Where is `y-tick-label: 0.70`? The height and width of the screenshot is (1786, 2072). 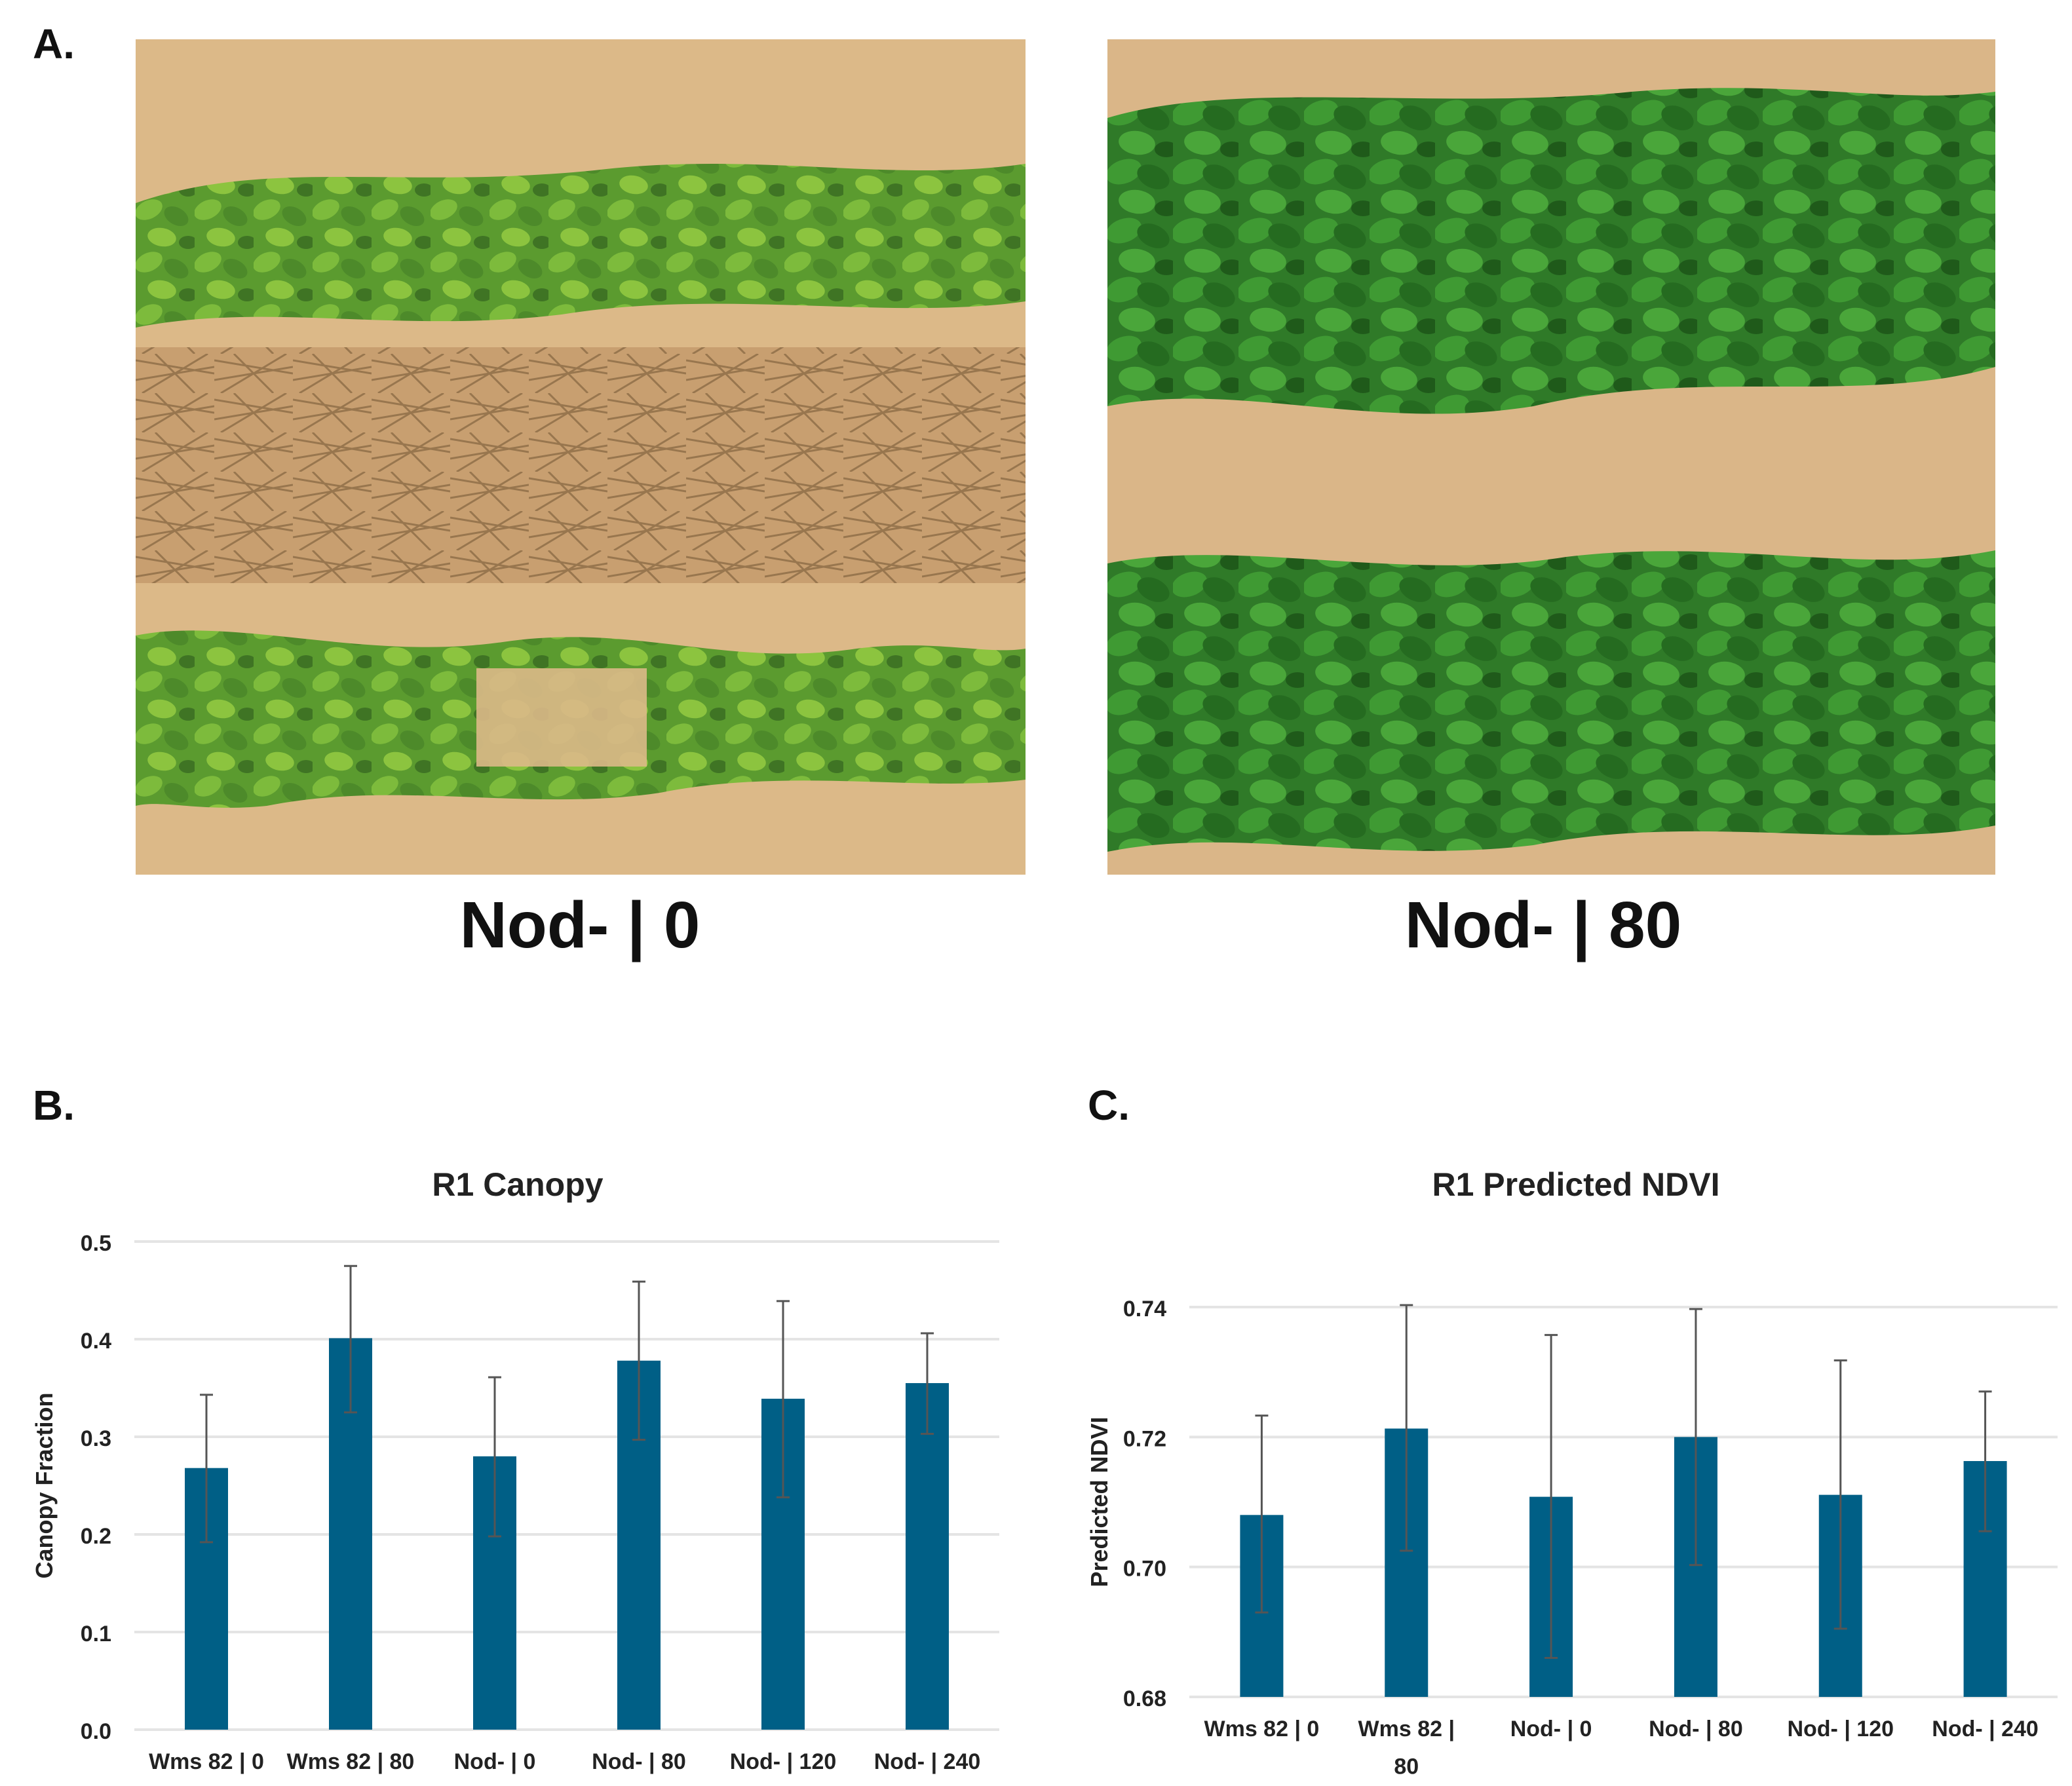
y-tick-label: 0.70 is located at coordinates (1144, 1569).